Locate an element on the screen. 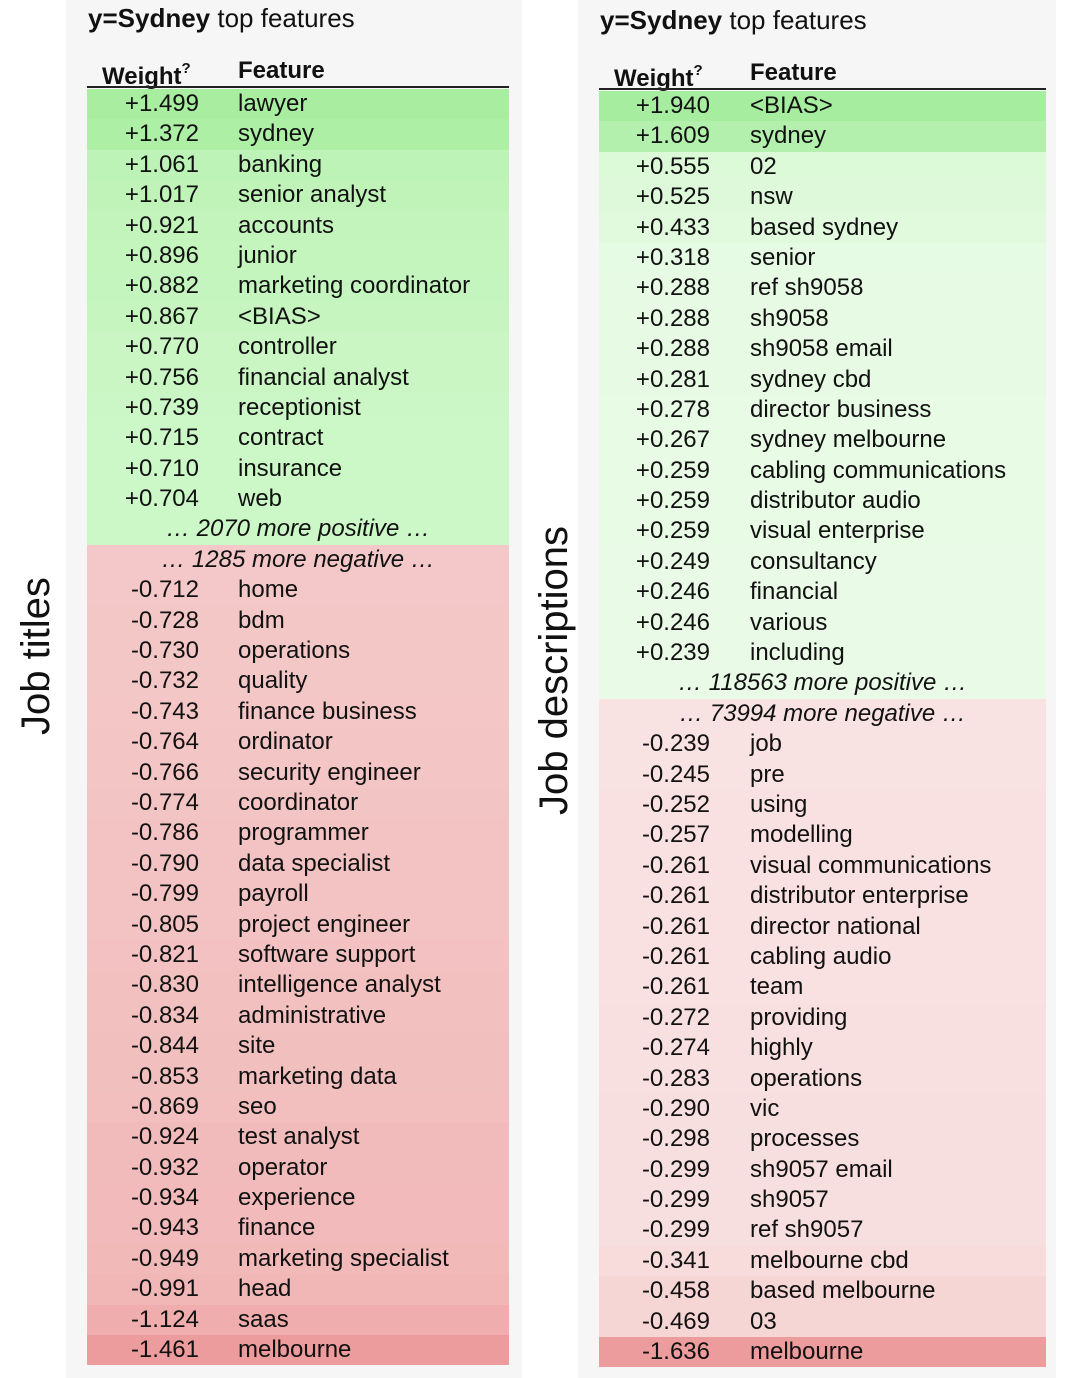  table-row: +0.715 contract is located at coordinates (298, 438).